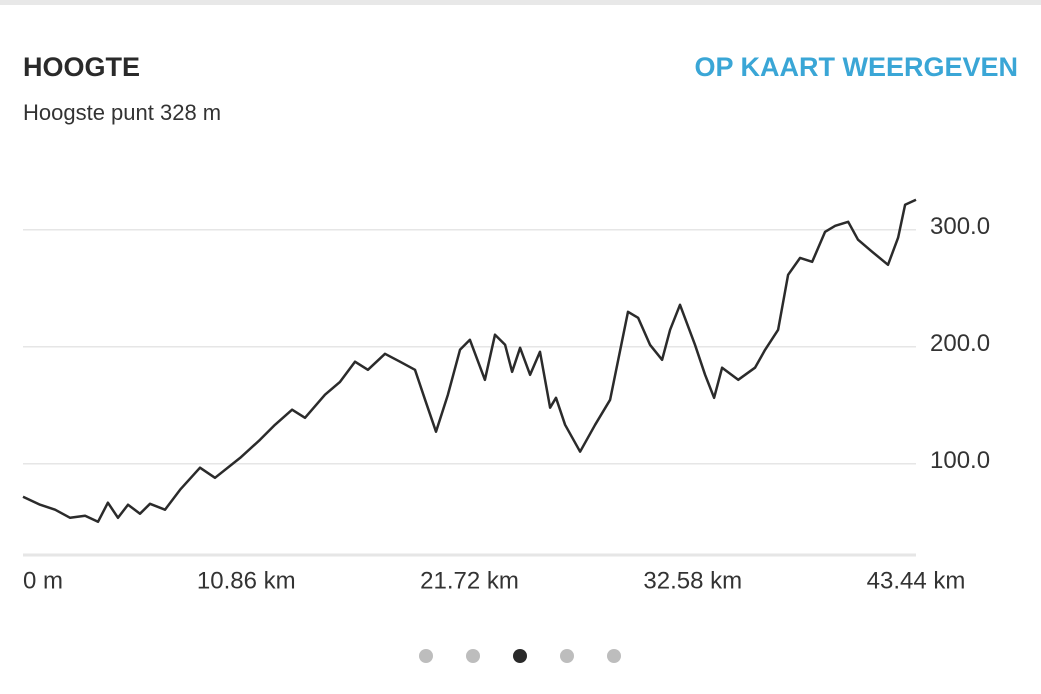 The height and width of the screenshot is (694, 1041). I want to click on x-tick-label: 32.58 km, so click(692, 580).